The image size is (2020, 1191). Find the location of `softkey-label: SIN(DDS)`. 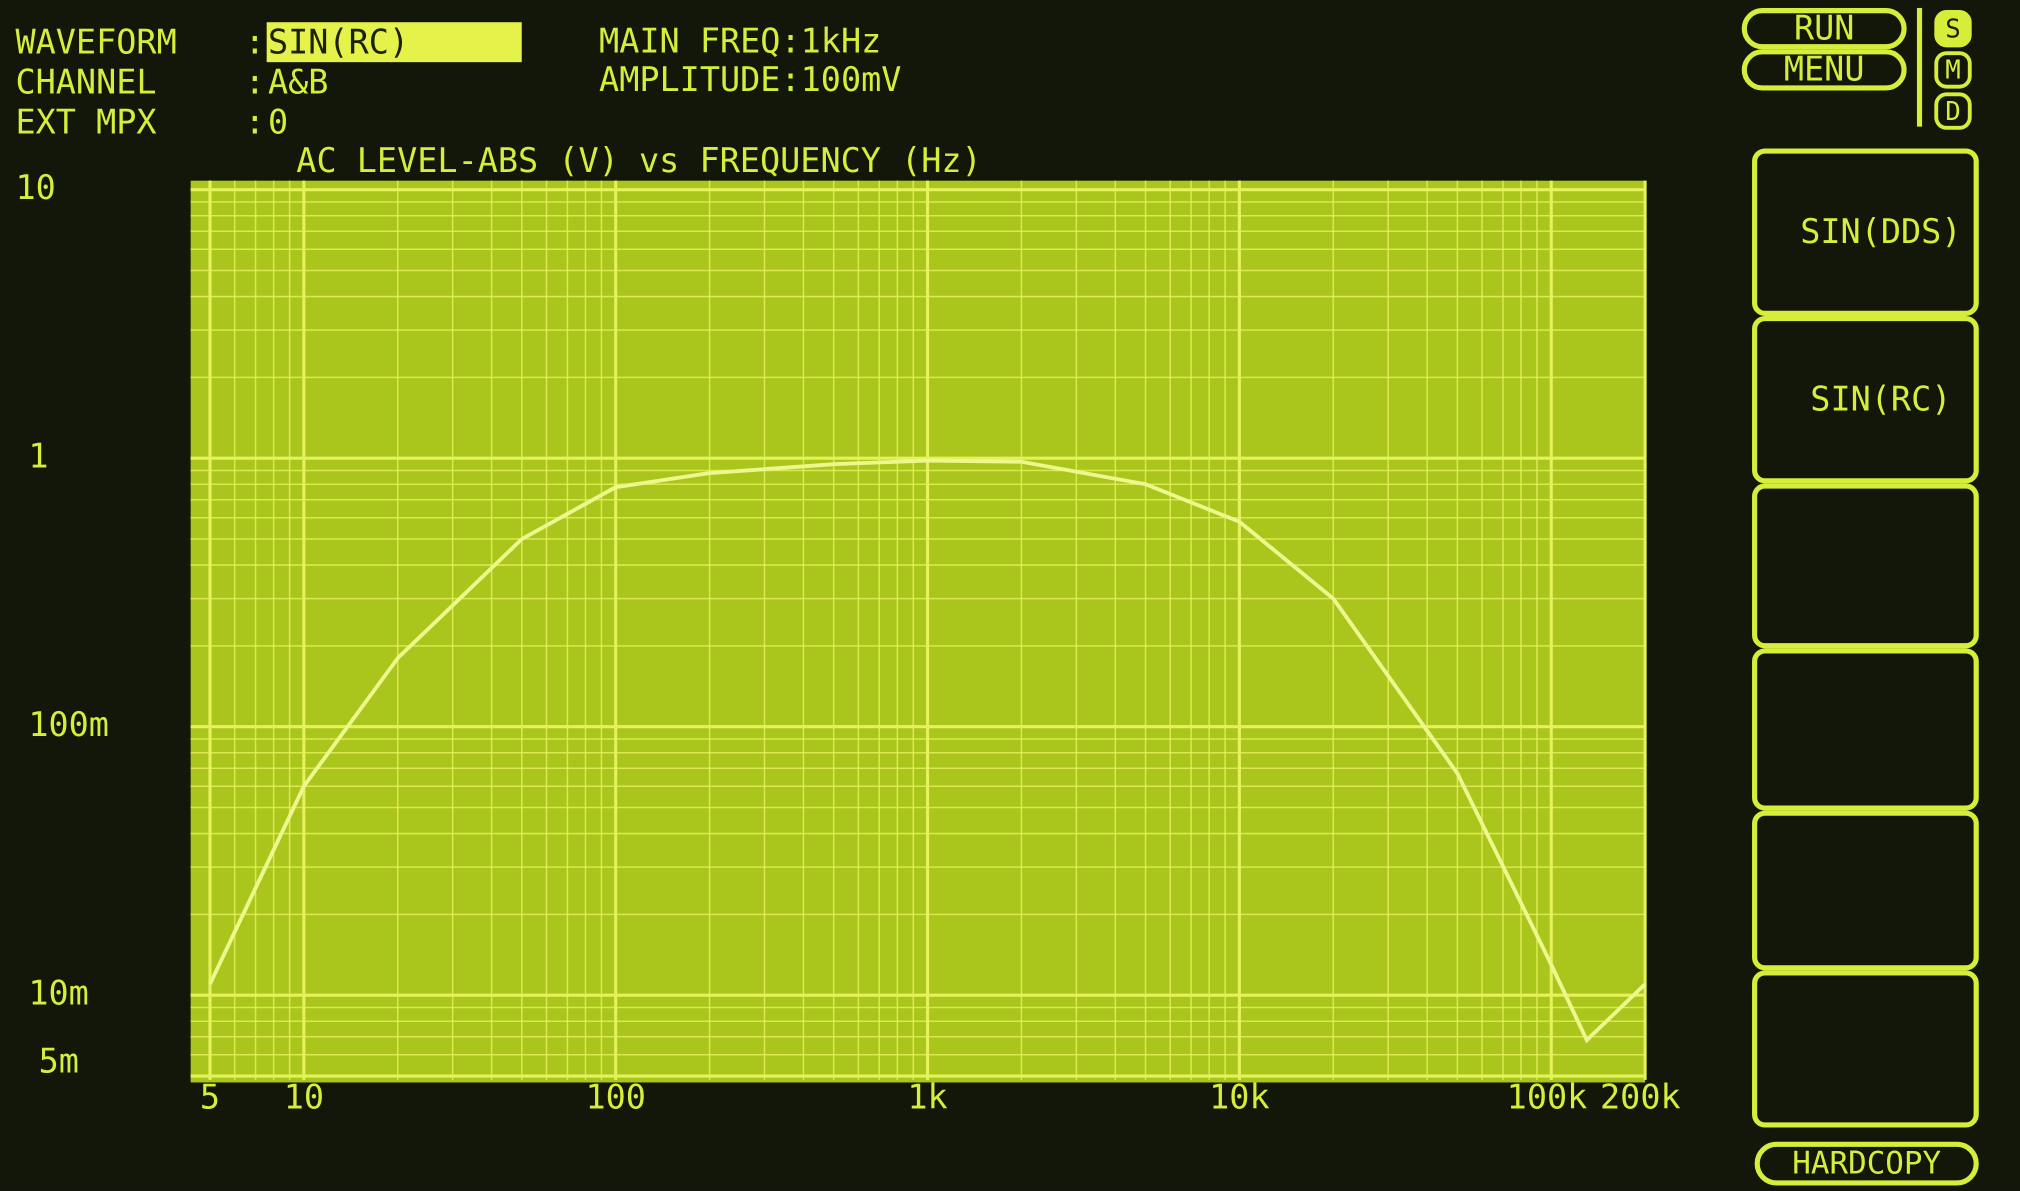

softkey-label: SIN(DDS) is located at coordinates (1880, 231).